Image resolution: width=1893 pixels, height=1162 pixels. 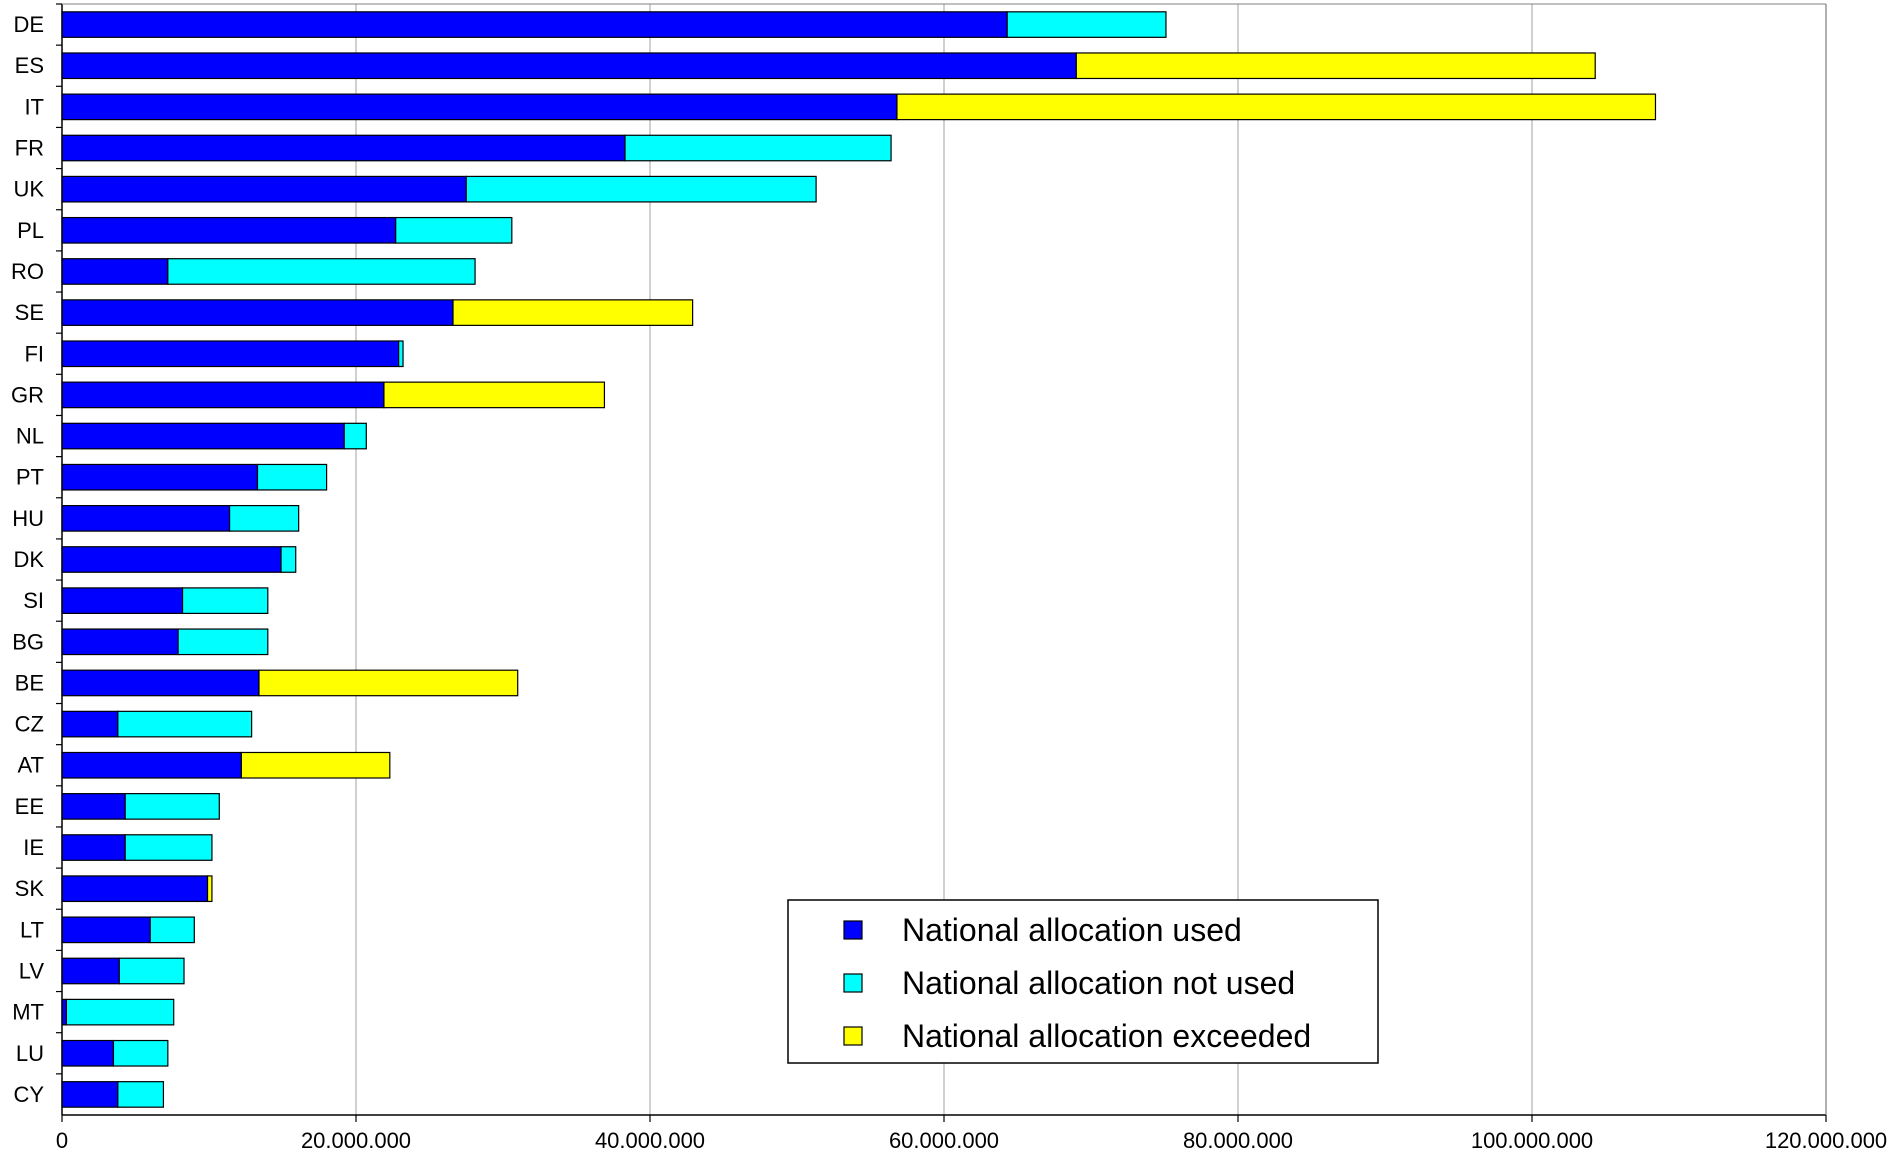 I want to click on legend-box, so click(x=1083, y=981).